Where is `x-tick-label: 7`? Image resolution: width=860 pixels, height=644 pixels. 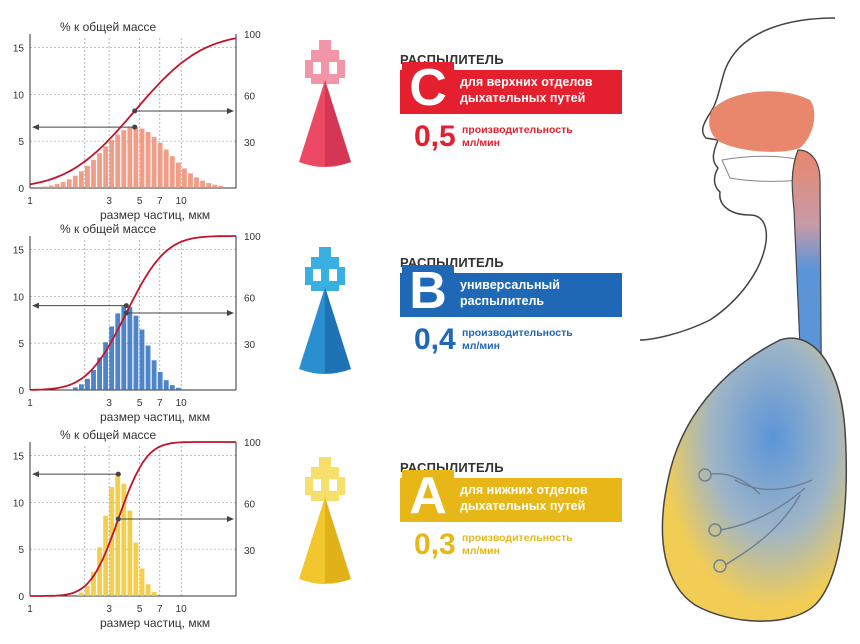 x-tick-label: 7 is located at coordinates (160, 609).